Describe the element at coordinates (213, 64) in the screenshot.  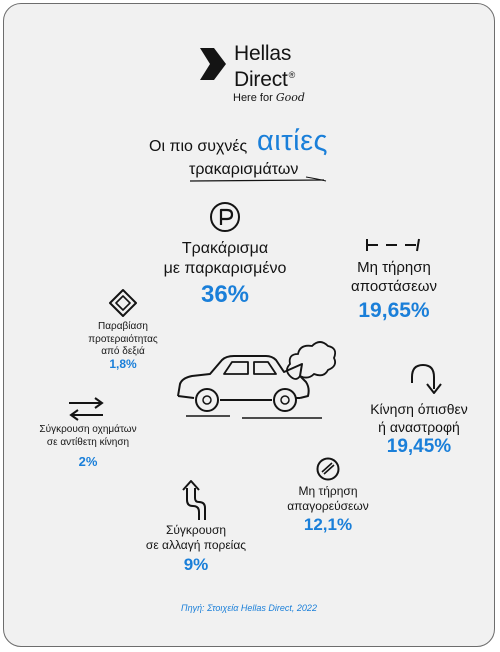
I see `hellas-direct-logo-icon` at that location.